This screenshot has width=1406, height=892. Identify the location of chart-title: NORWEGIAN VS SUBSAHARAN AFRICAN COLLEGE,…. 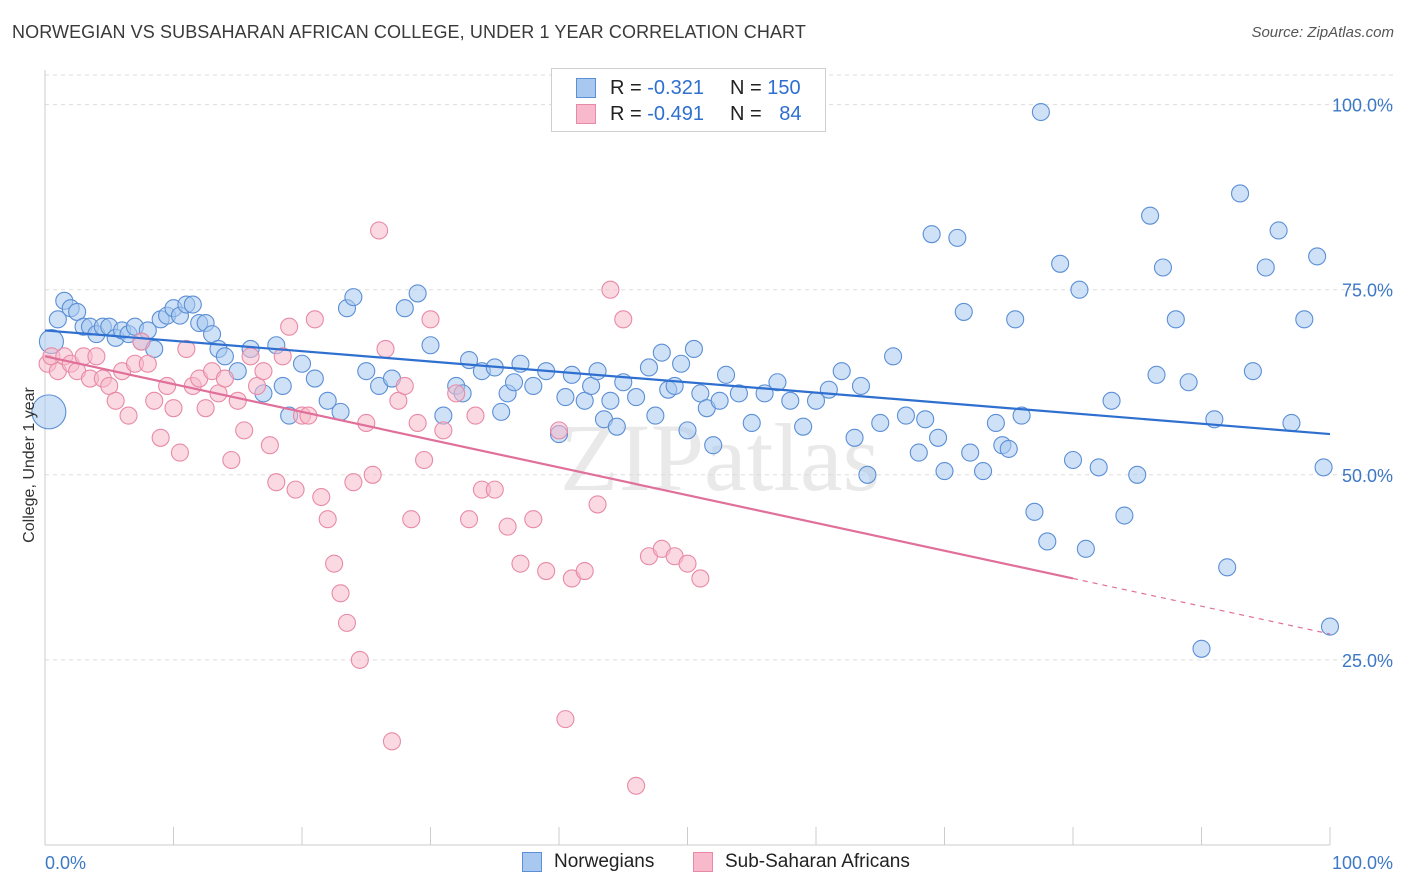
(409, 32).